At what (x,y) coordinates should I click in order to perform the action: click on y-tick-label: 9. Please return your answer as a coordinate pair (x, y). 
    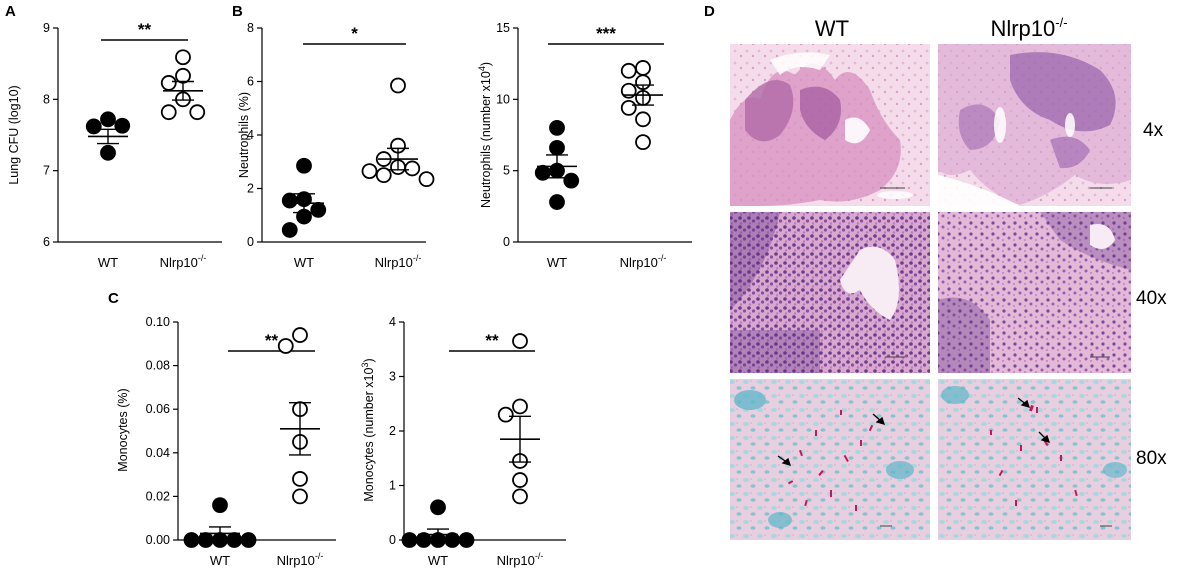
    Looking at the image, I should click on (46, 28).